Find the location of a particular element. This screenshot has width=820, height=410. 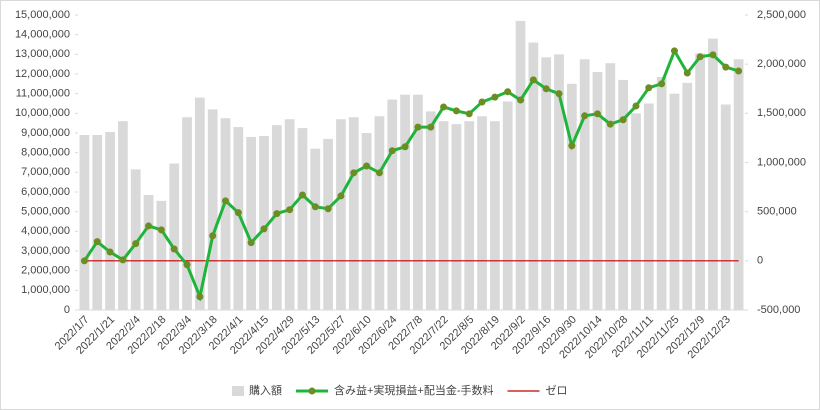

y-tick-label: 8,000,000 is located at coordinates (45, 153).